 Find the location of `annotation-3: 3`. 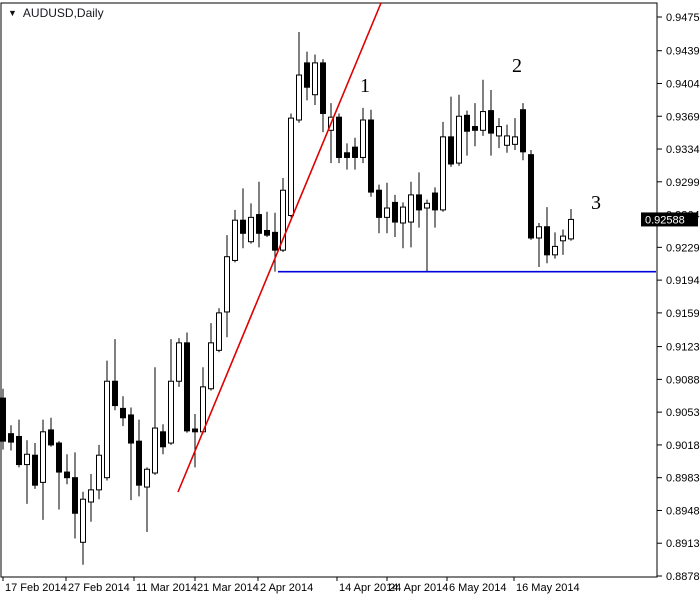

annotation-3: 3 is located at coordinates (596, 203).